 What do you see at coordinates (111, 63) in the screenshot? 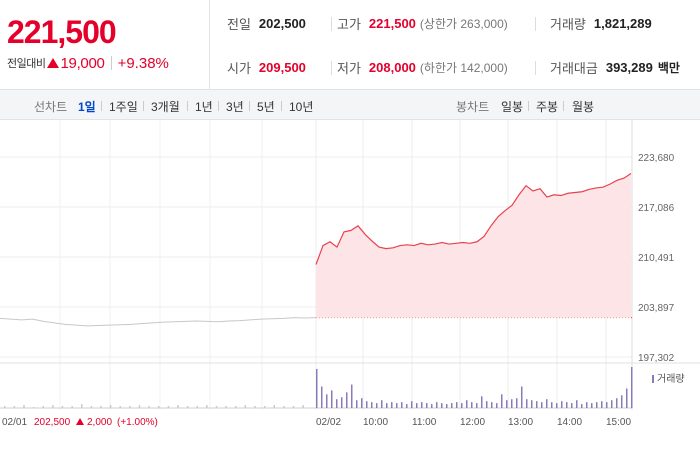
I see `change-divider` at bounding box center [111, 63].